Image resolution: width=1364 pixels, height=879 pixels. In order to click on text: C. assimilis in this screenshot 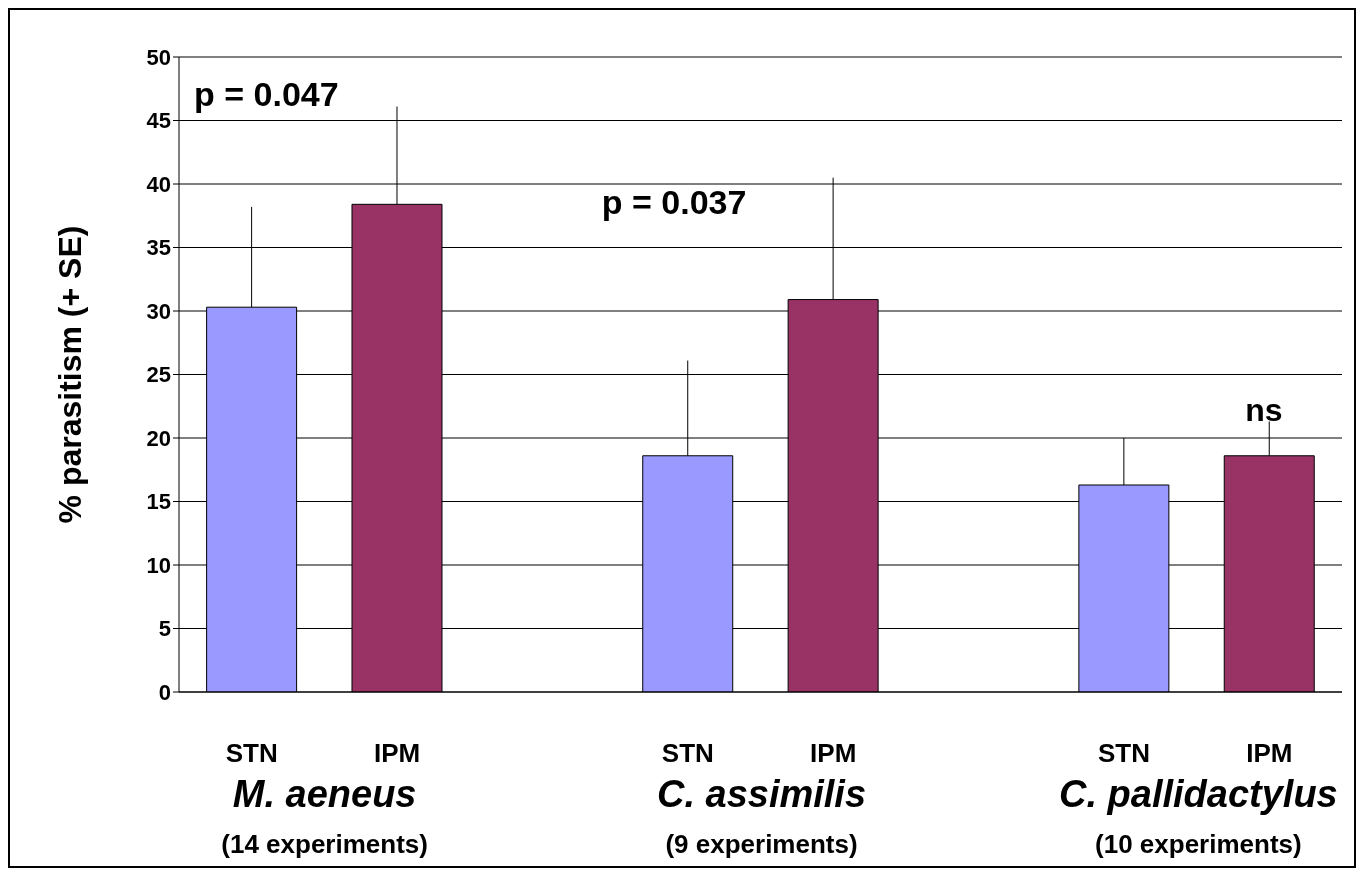, I will do `click(761, 794)`.